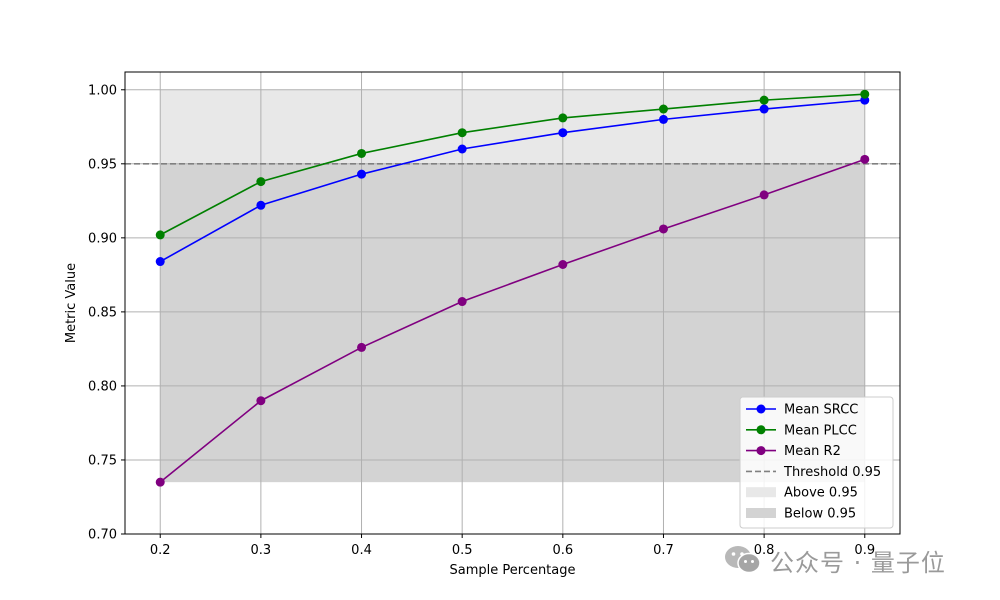  What do you see at coordinates (858, 562) in the screenshot?
I see `watermark-text: 公众号 · 量子位` at bounding box center [858, 562].